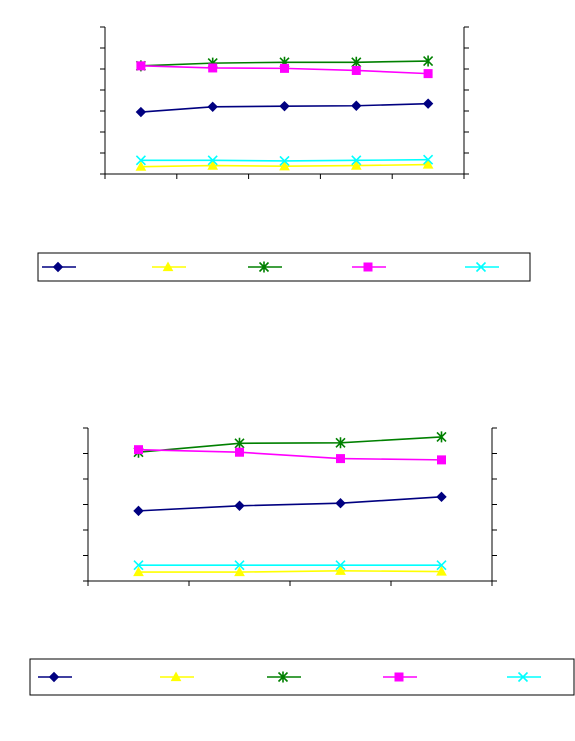 The width and height of the screenshot is (575, 741). What do you see at coordinates (290, 445) in the screenshot?
I see `series-3-line` at bounding box center [290, 445].